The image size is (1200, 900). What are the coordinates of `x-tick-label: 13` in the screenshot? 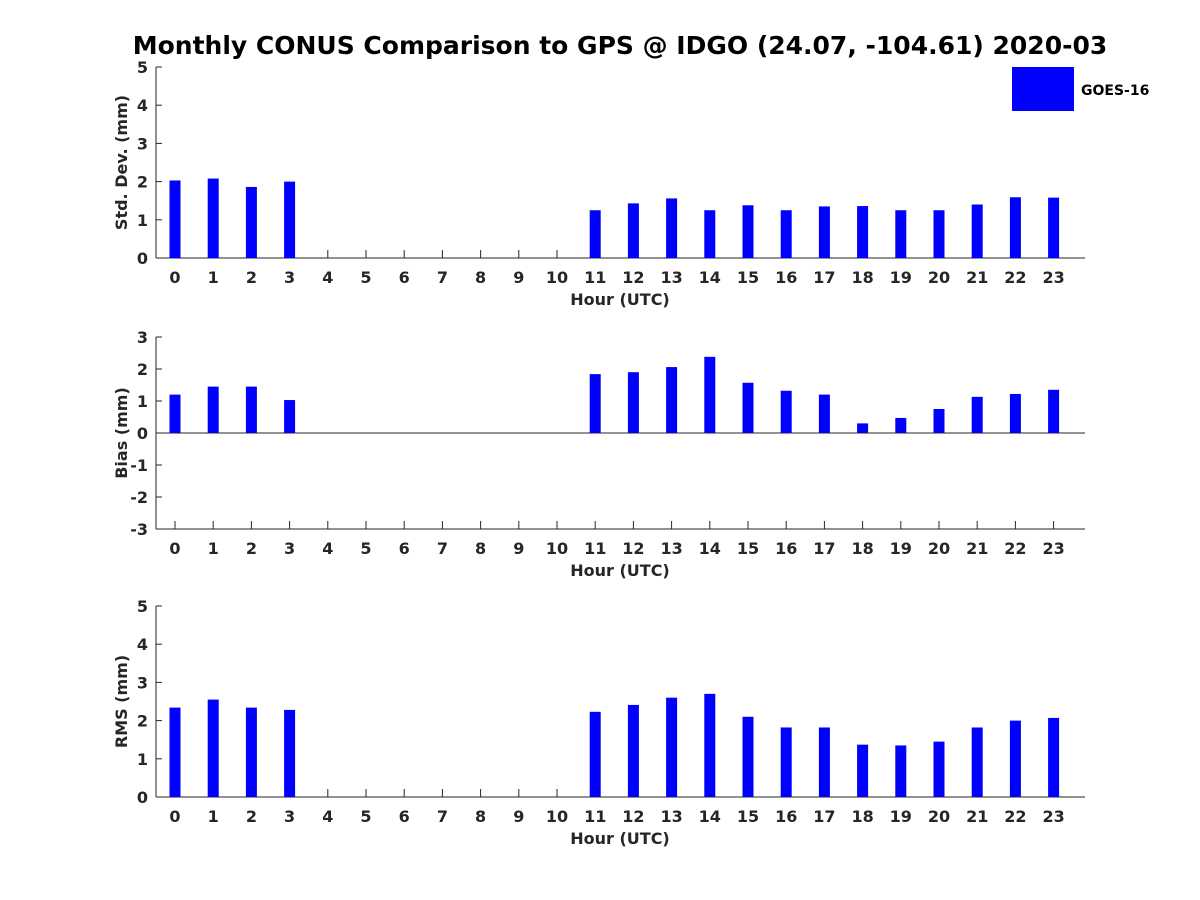 It's located at (671, 548).